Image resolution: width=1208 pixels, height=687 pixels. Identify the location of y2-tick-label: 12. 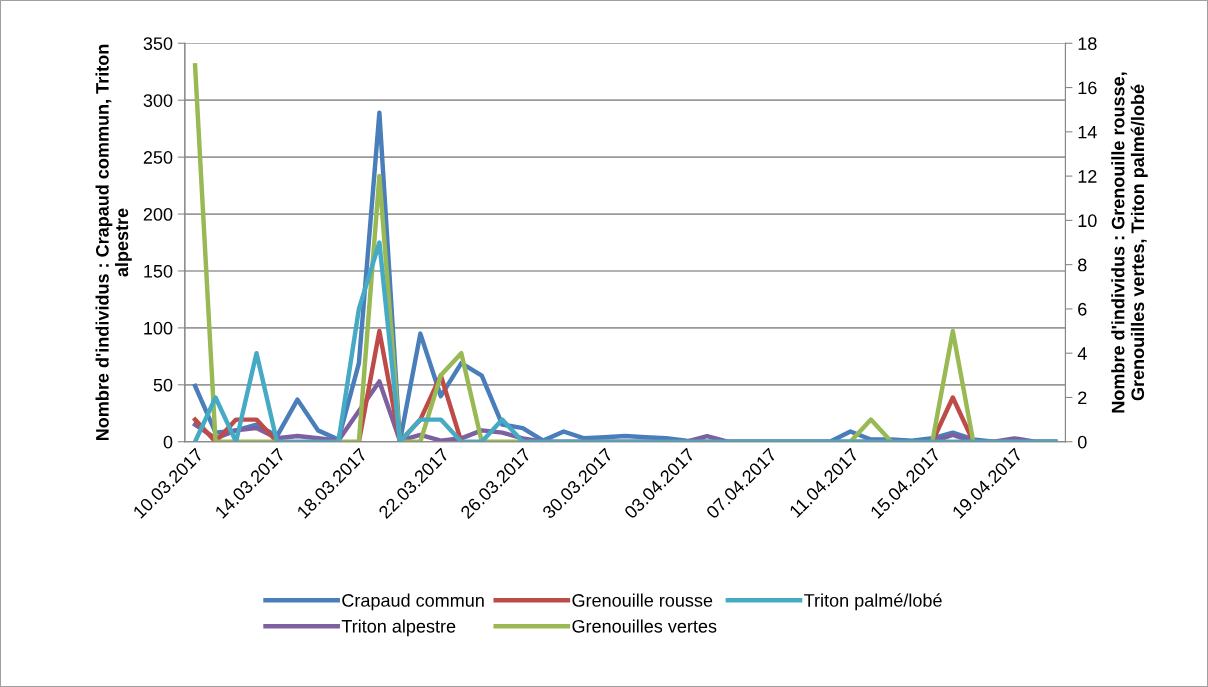
(1087, 176).